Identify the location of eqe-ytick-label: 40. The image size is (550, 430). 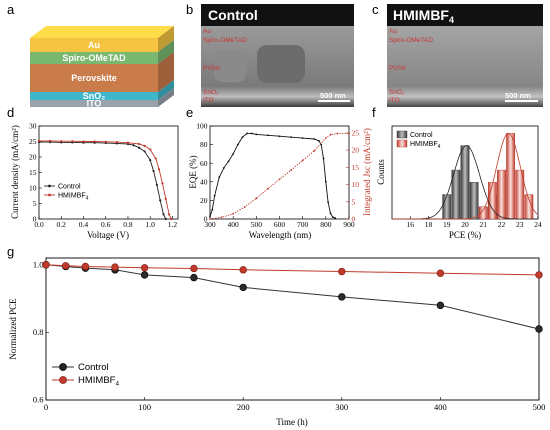
(204, 181).